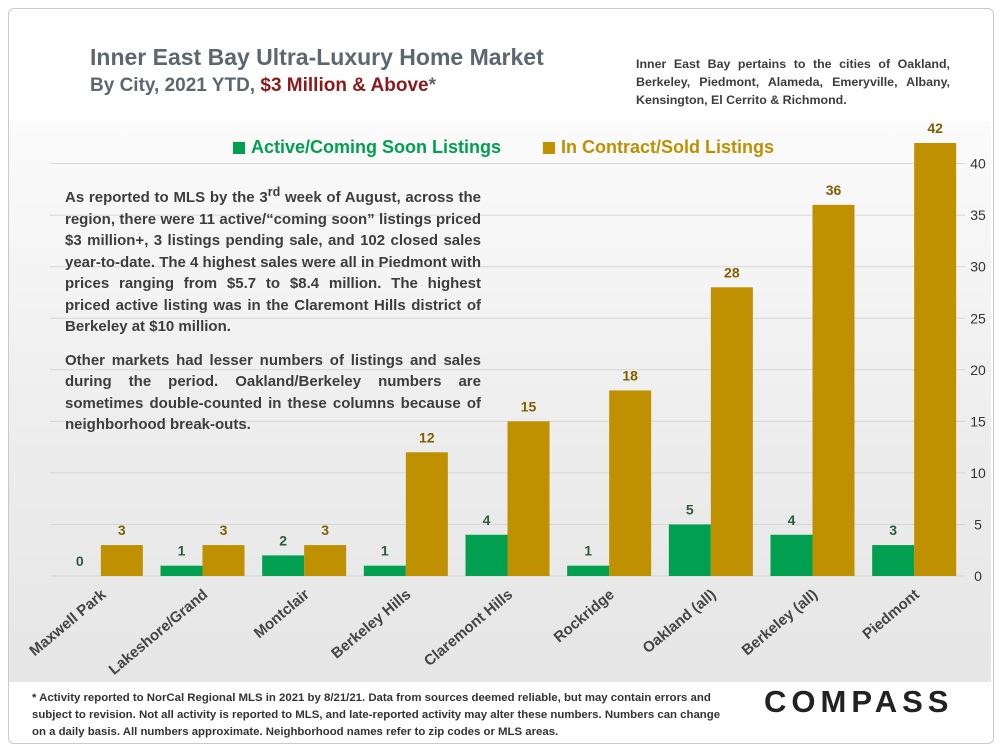 The image size is (1000, 750). I want to click on data-label-sold: 12, so click(427, 437).